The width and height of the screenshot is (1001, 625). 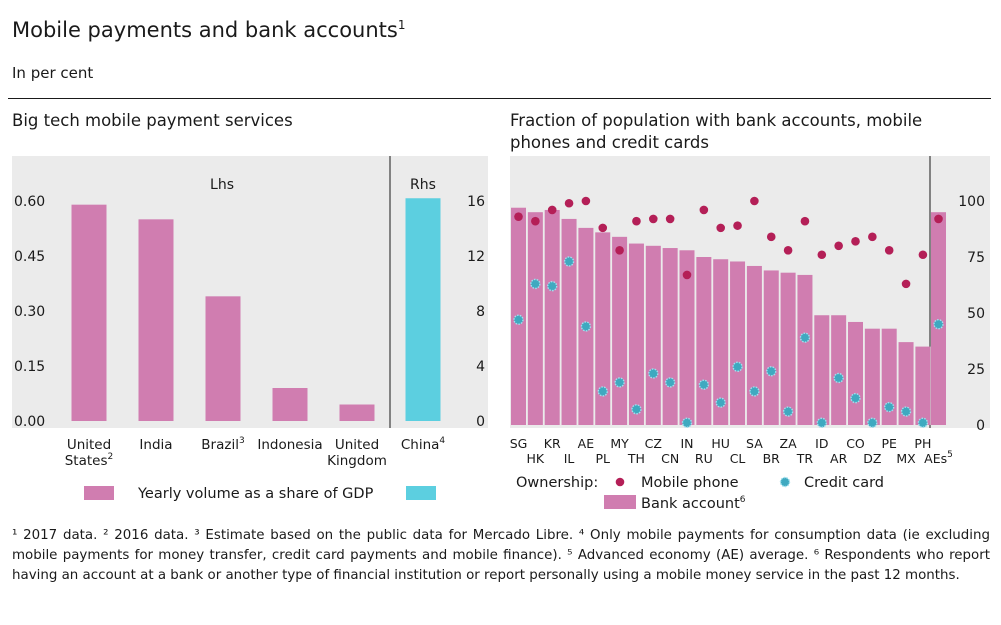 I want to click on x-tick-label: CN, so click(x=670, y=458).